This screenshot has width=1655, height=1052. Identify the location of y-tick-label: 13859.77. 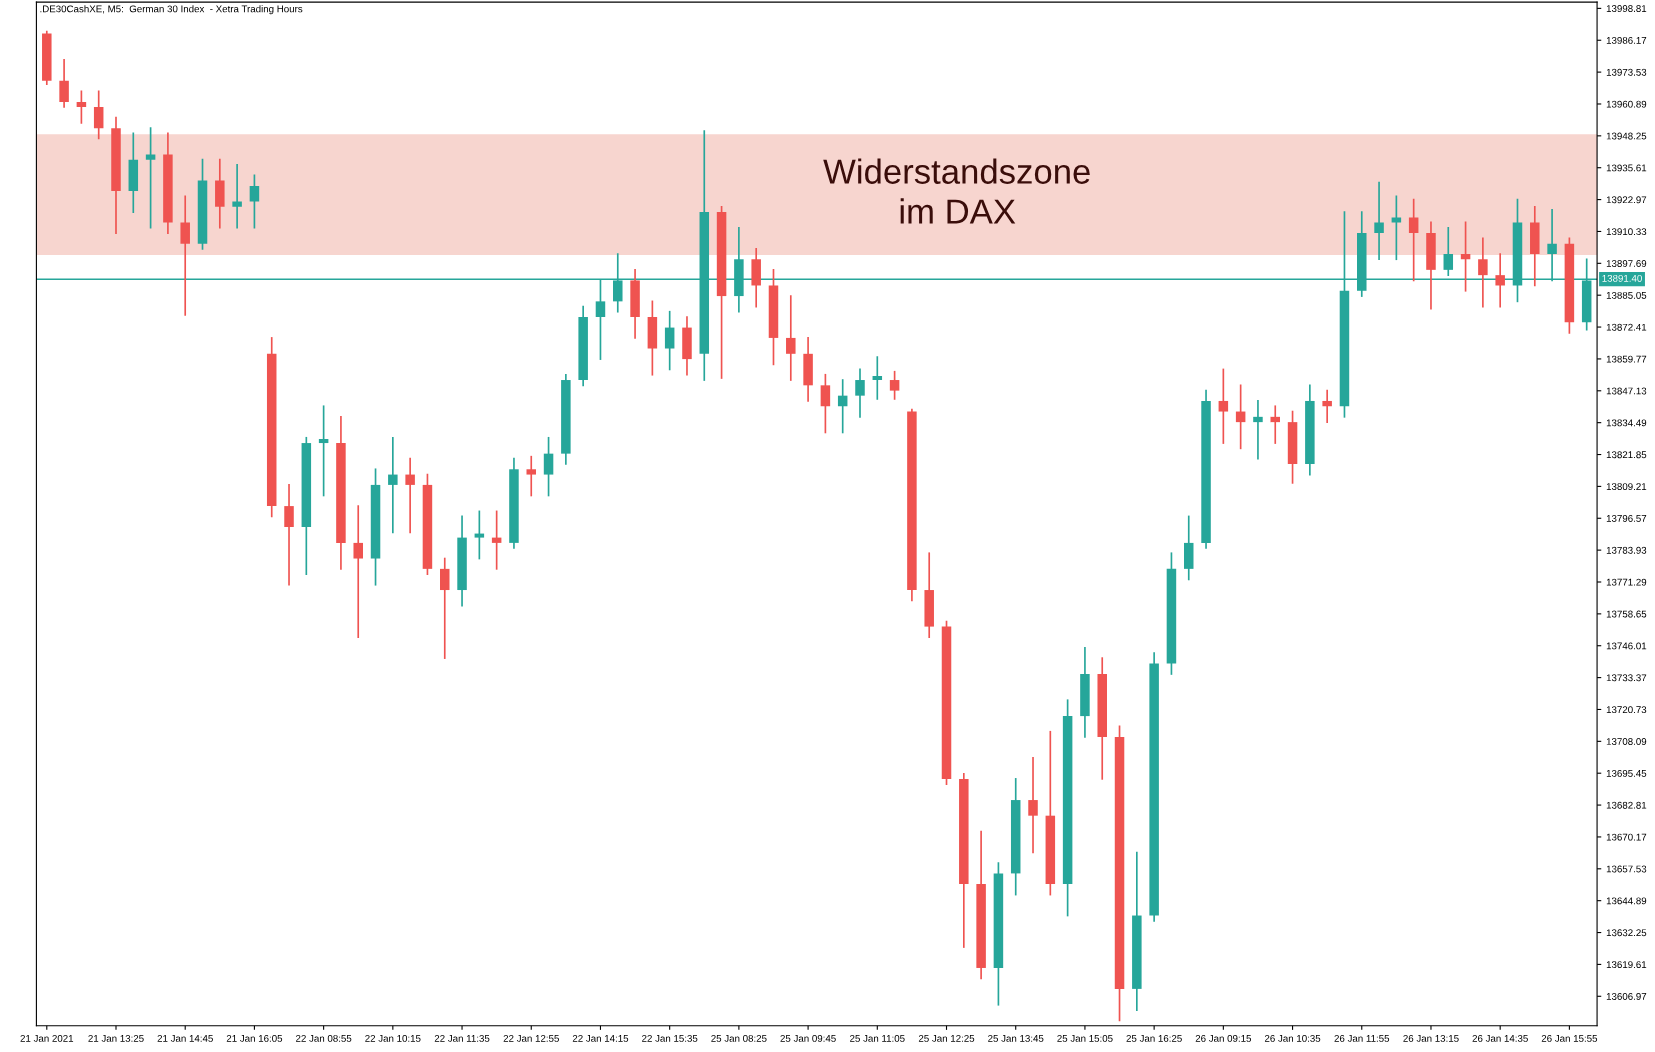
(1626, 359).